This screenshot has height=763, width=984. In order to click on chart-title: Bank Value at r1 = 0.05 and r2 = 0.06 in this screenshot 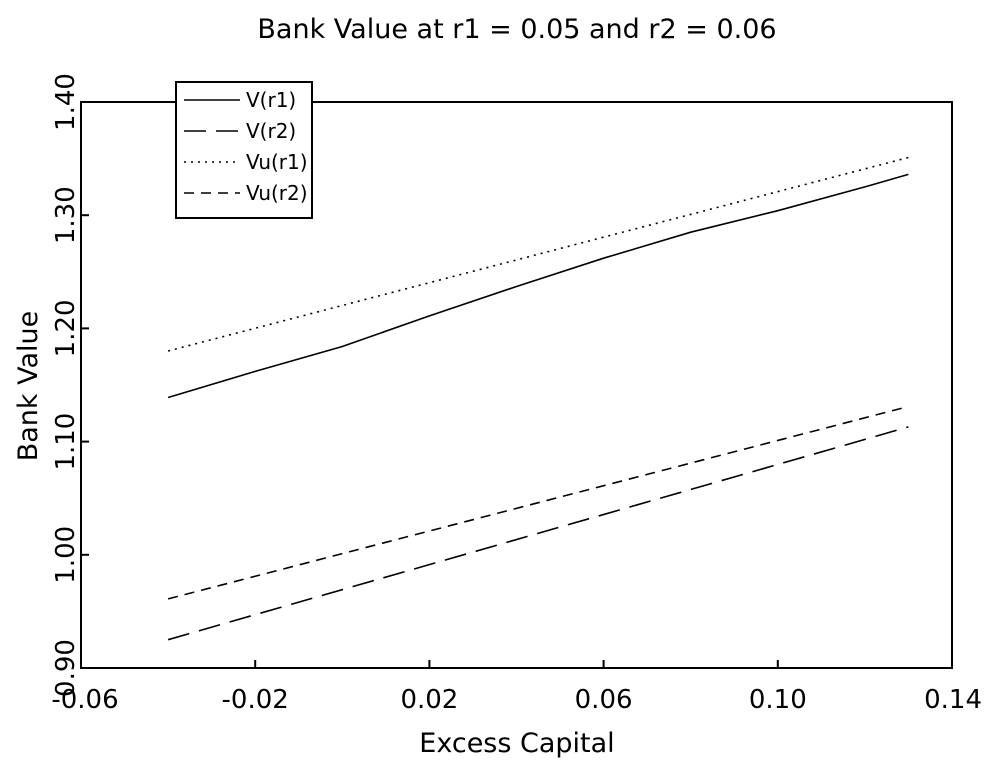, I will do `click(516, 29)`.